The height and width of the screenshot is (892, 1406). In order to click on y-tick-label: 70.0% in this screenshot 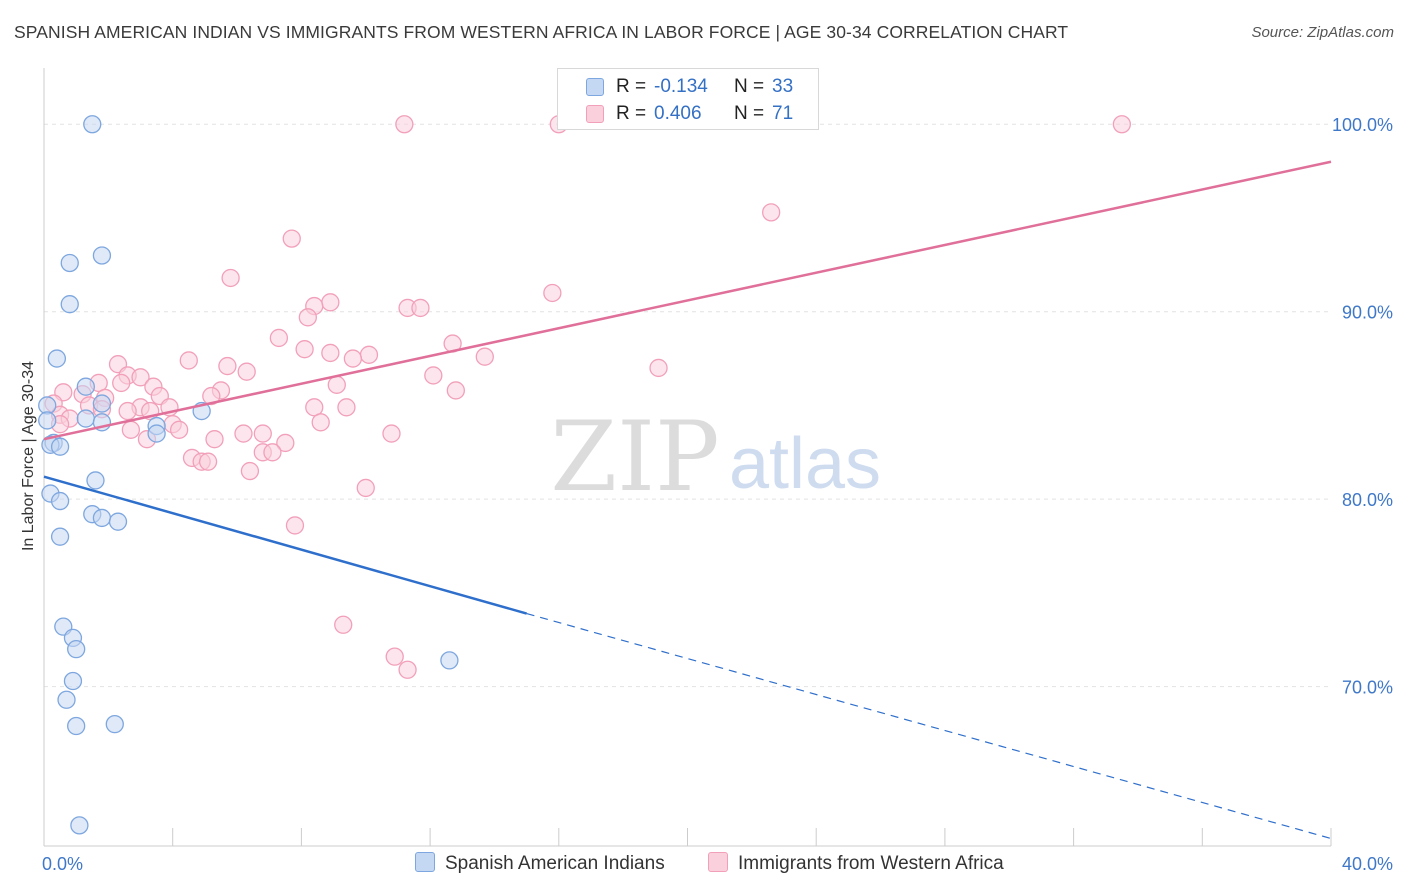, I will do `click(1367, 688)`.